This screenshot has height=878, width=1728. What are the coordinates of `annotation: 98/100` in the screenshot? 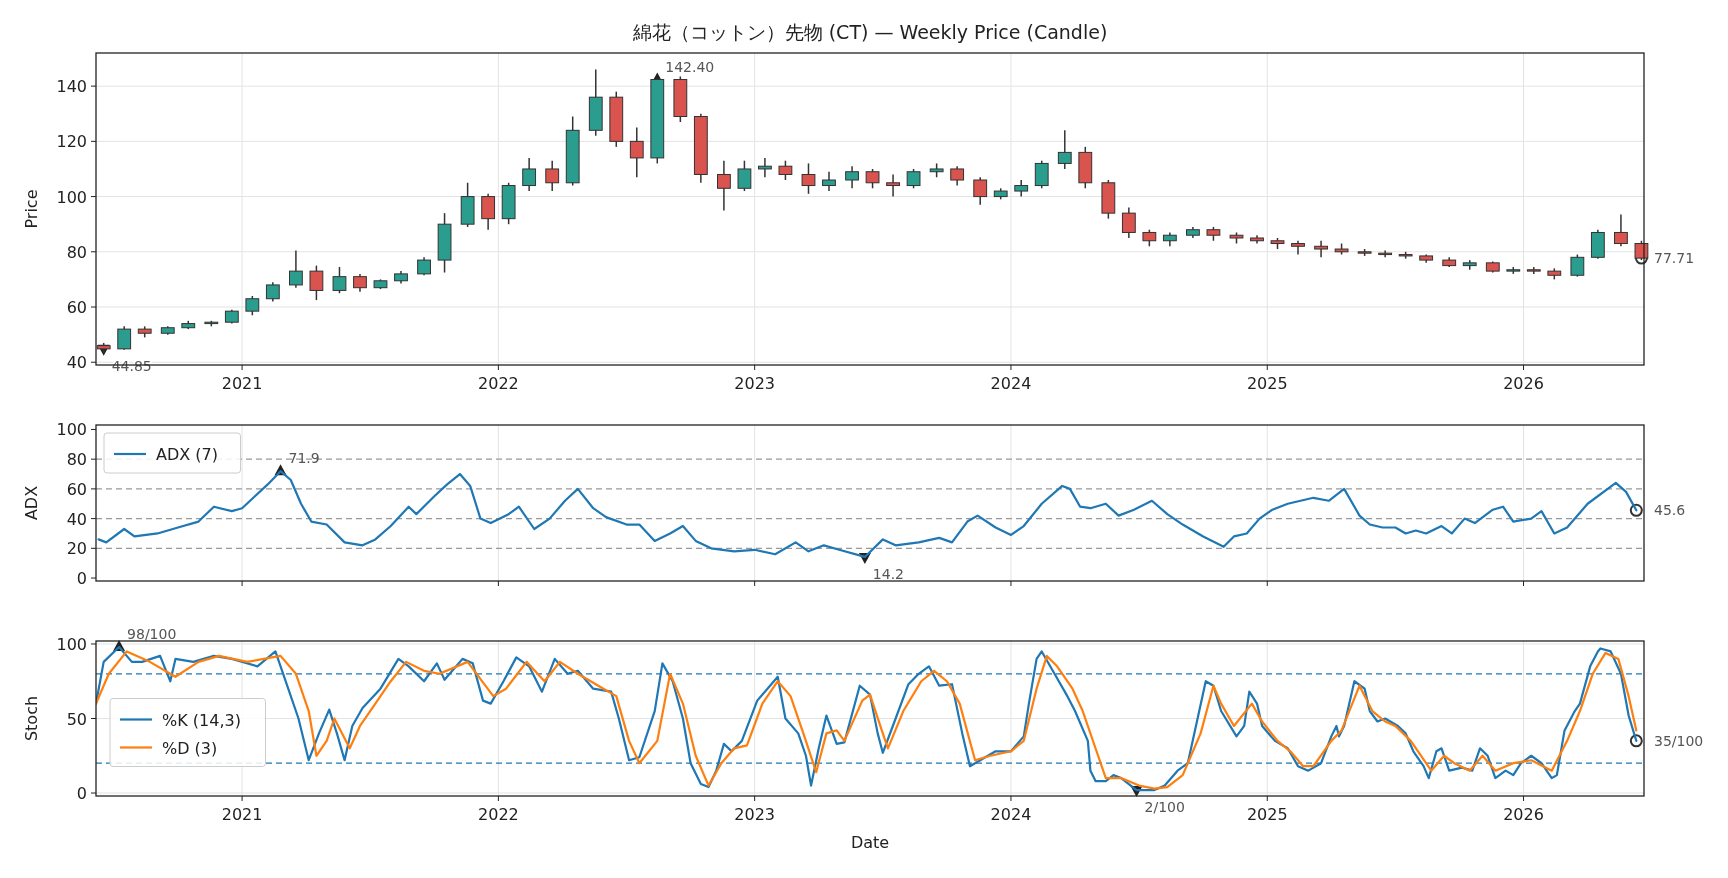 It's located at (152, 633).